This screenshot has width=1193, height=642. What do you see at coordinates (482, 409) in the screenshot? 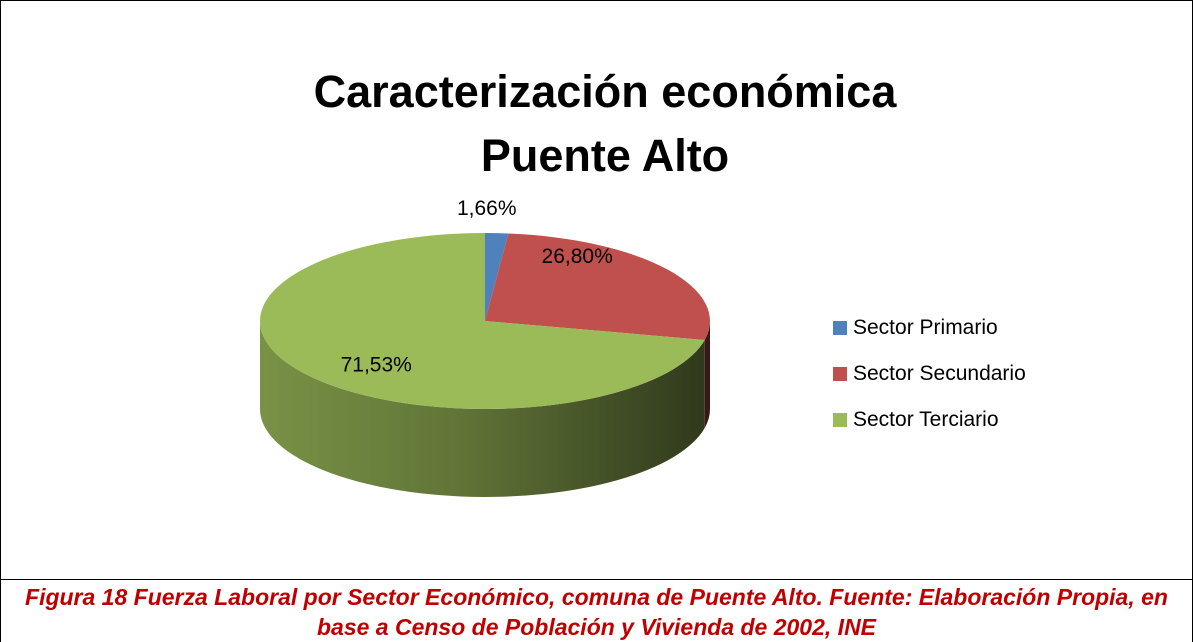
I see `pie-side-sector-terciario` at bounding box center [482, 409].